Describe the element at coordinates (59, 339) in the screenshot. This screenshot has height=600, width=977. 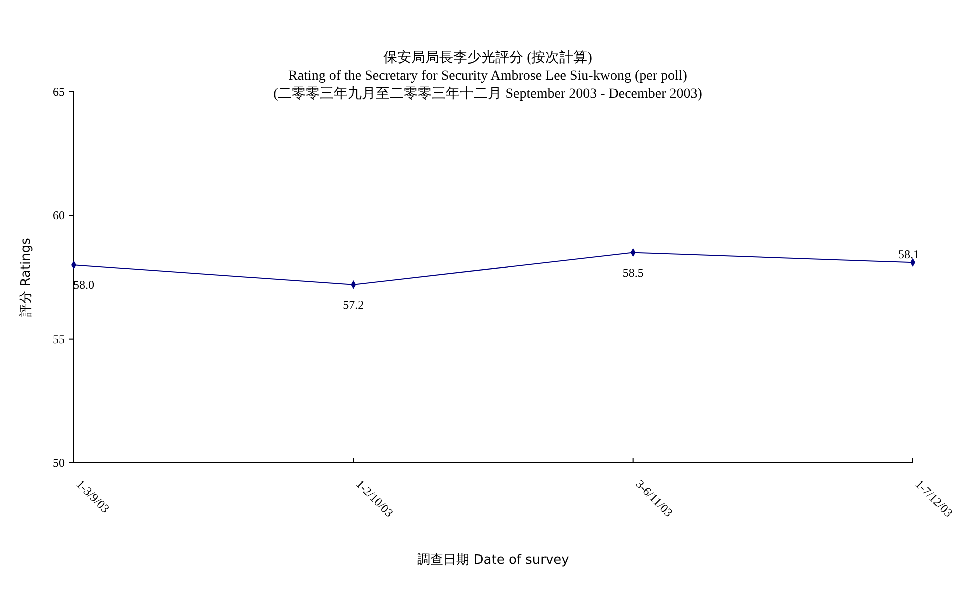
I see `y-tick-label: 55` at that location.